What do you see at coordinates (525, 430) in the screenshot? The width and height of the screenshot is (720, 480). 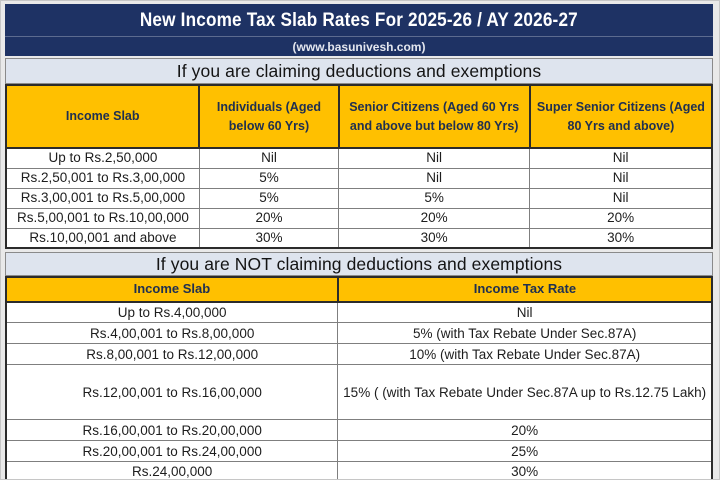 I see `tax-rate-cell: 20%` at bounding box center [525, 430].